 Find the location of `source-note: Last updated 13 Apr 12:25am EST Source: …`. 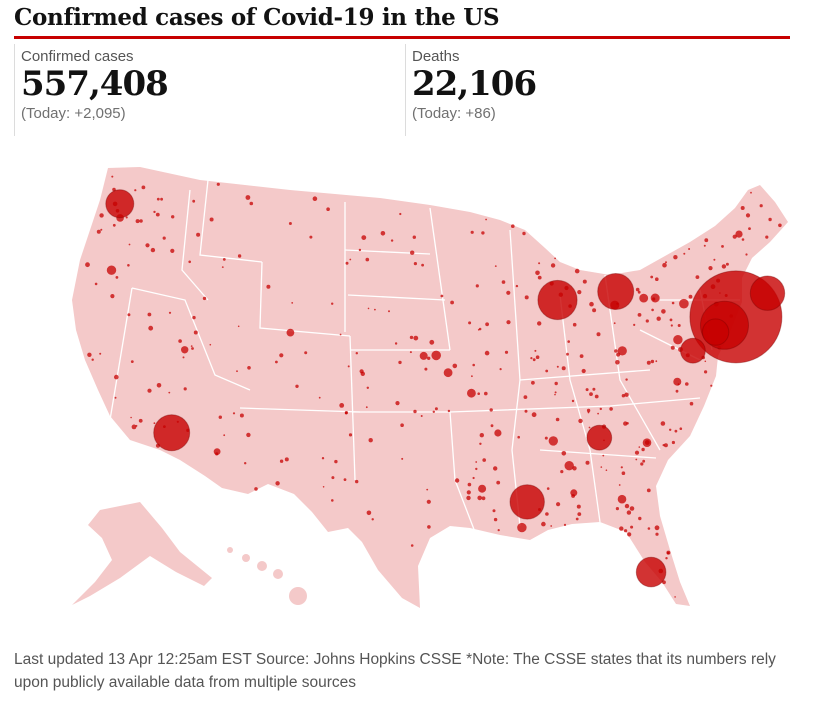

source-note: Last updated 13 Apr 12:25am EST Source: … is located at coordinates (395, 671).